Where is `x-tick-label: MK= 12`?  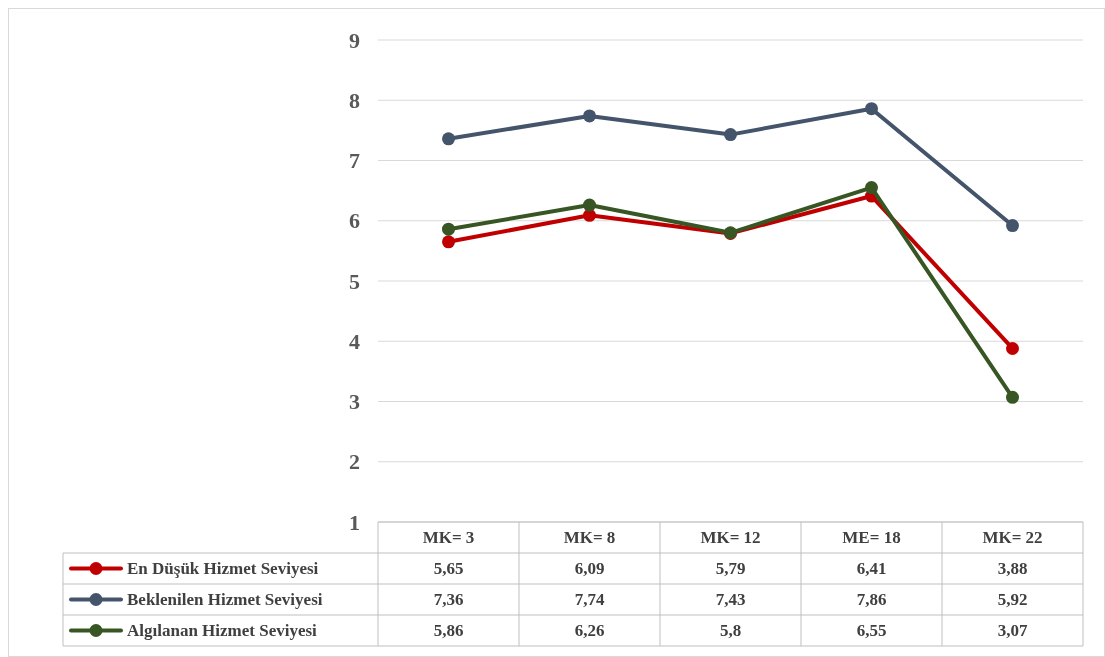 x-tick-label: MK= 12 is located at coordinates (730, 538).